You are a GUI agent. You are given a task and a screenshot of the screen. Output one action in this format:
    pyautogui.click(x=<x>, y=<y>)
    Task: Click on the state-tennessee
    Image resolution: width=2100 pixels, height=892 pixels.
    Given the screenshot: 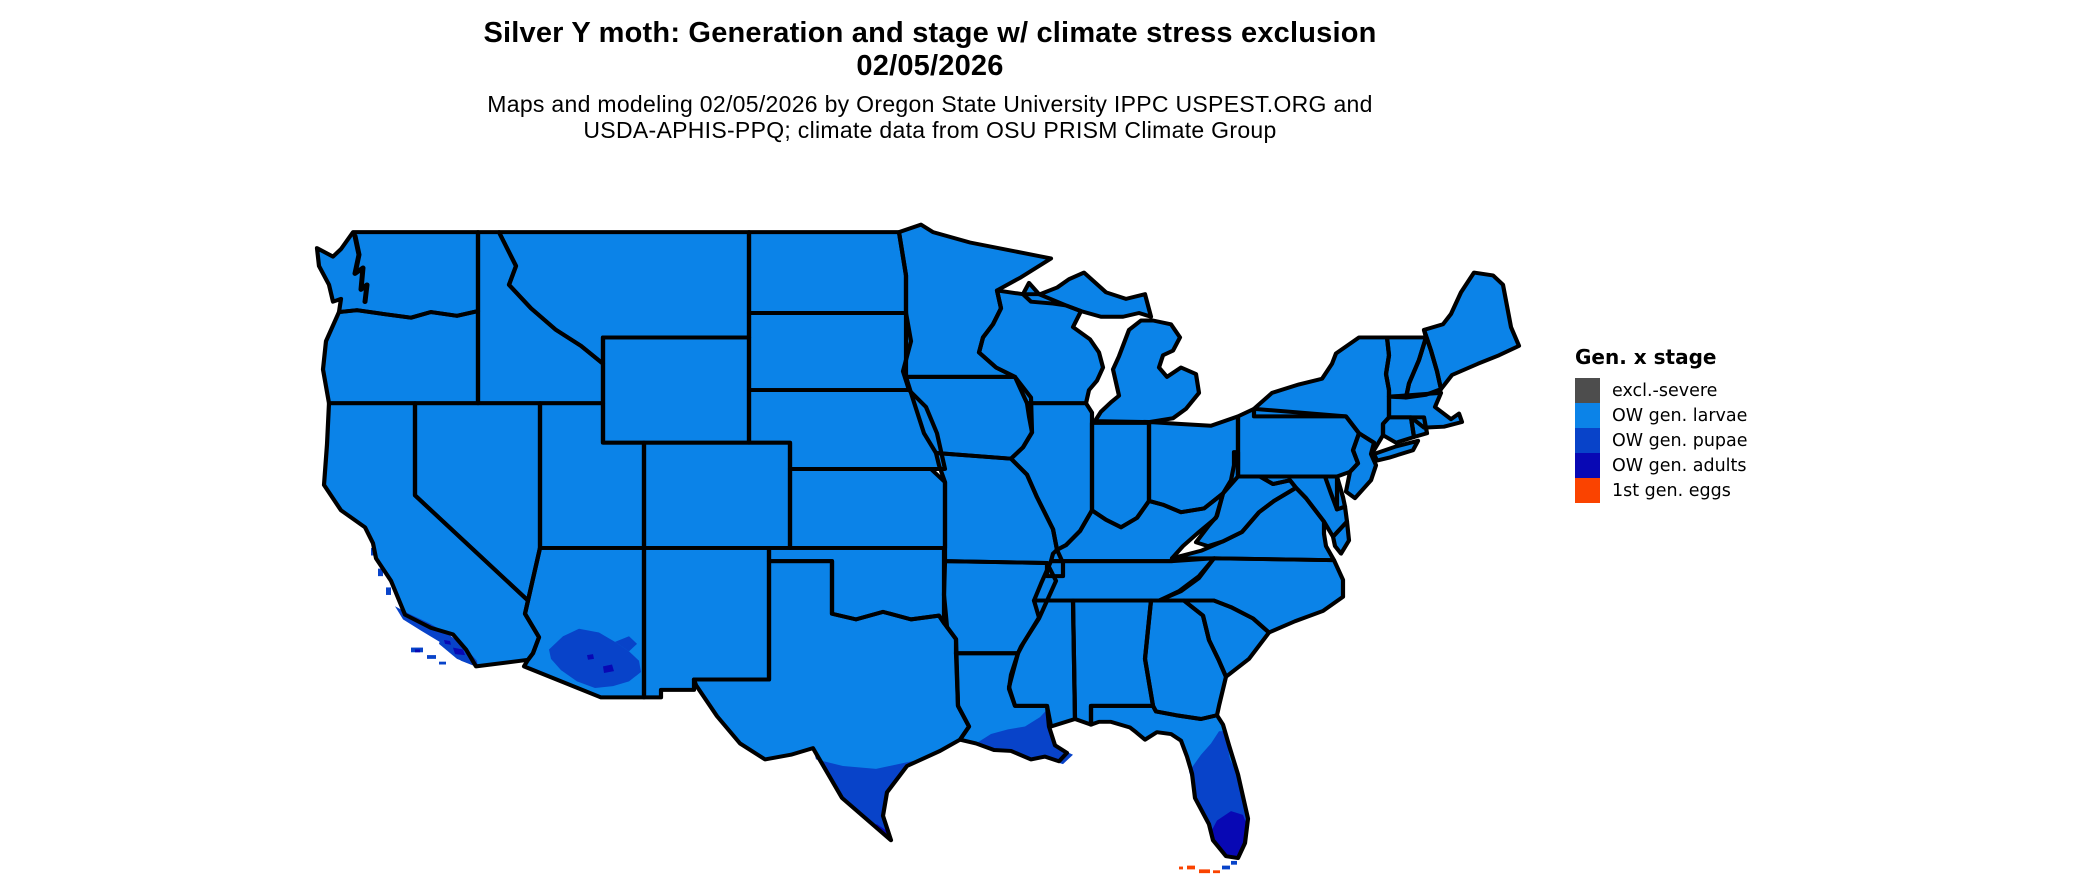 What is the action you would take?
    pyautogui.click(x=1124, y=579)
    